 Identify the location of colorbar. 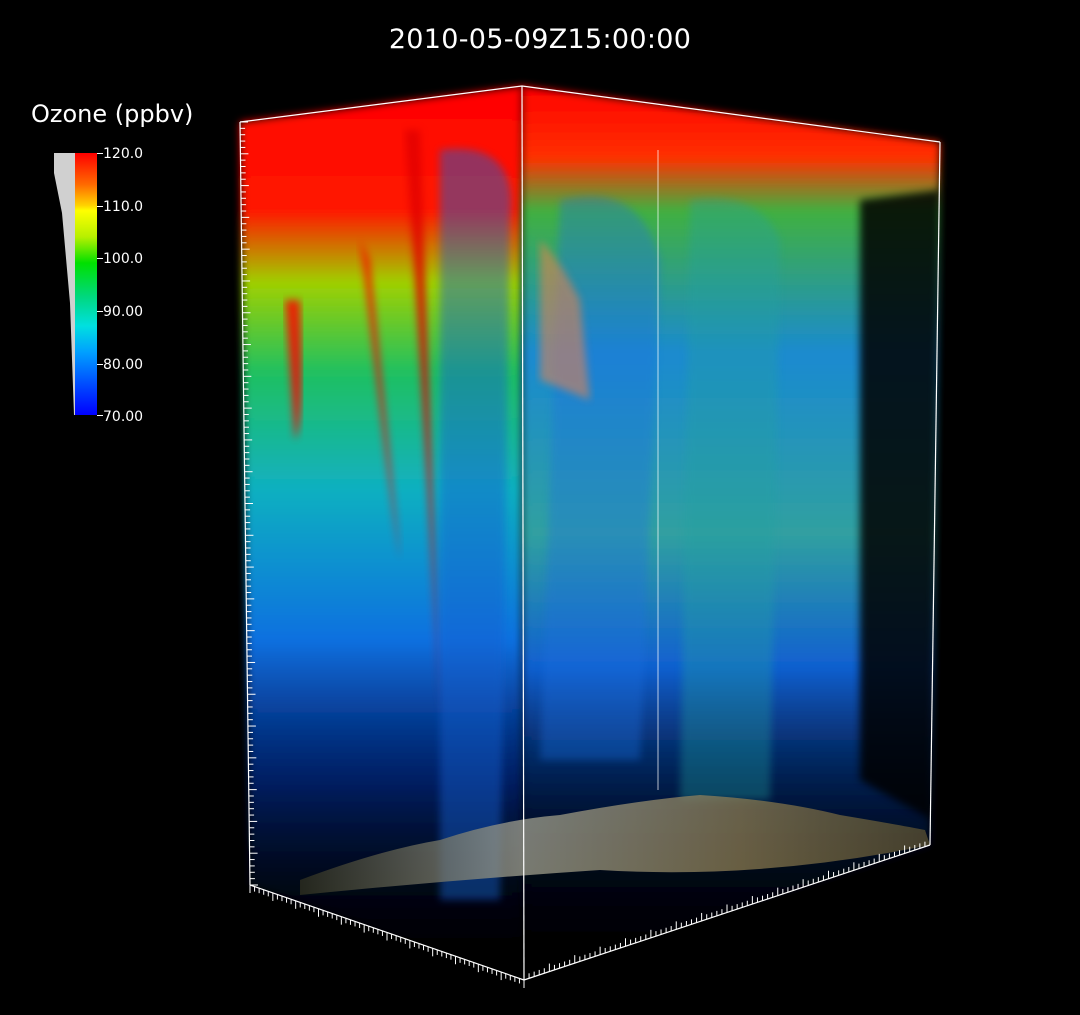
(86, 284).